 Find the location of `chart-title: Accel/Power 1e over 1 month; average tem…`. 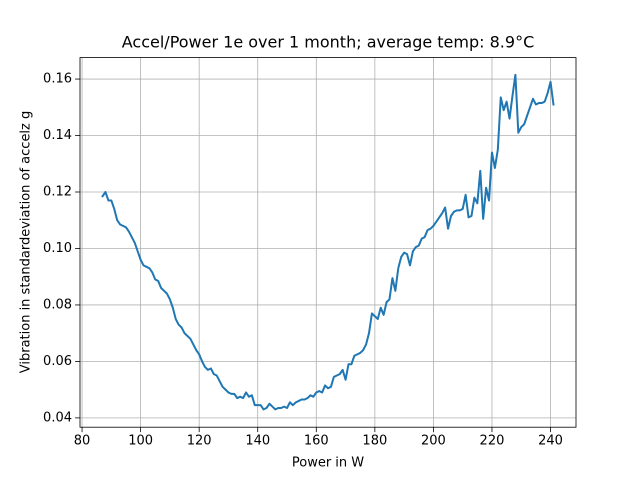

chart-title: Accel/Power 1e over 1 month; average tem… is located at coordinates (328, 42).